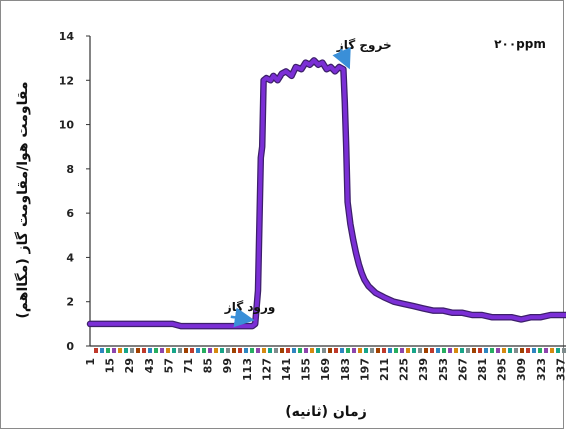 The height and width of the screenshot is (431, 566). I want to click on x-tick-label: 225, so click(404, 369).